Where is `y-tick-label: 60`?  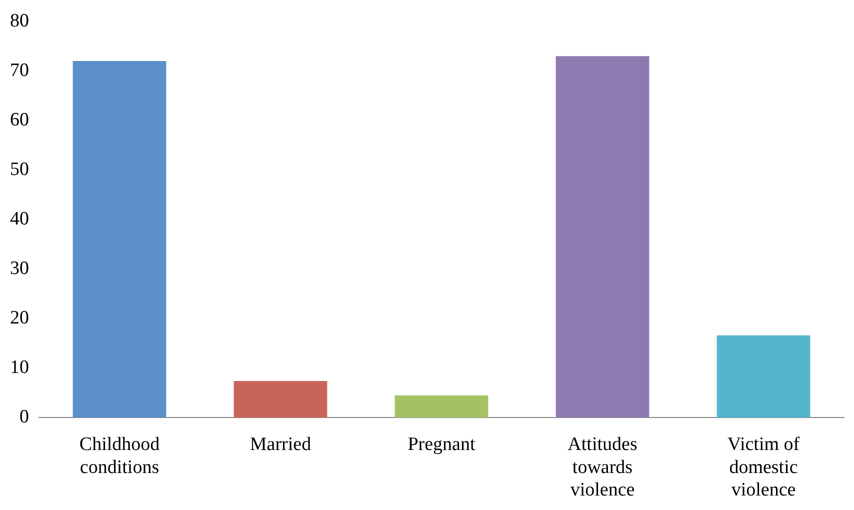
y-tick-label: 60 is located at coordinates (19, 119).